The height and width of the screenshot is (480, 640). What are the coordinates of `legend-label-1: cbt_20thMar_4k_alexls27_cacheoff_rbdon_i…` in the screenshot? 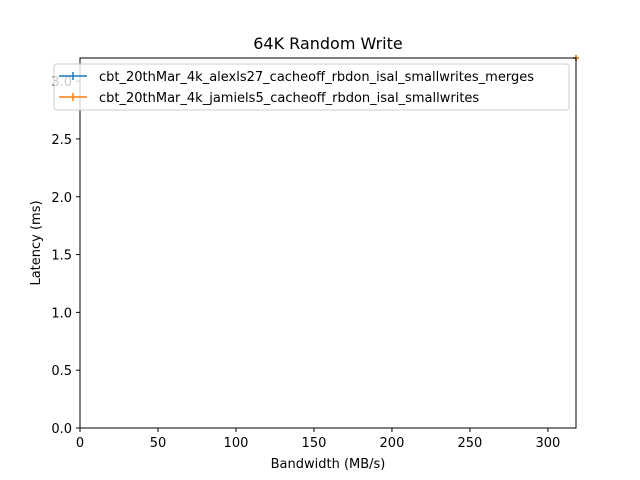 It's located at (316, 77).